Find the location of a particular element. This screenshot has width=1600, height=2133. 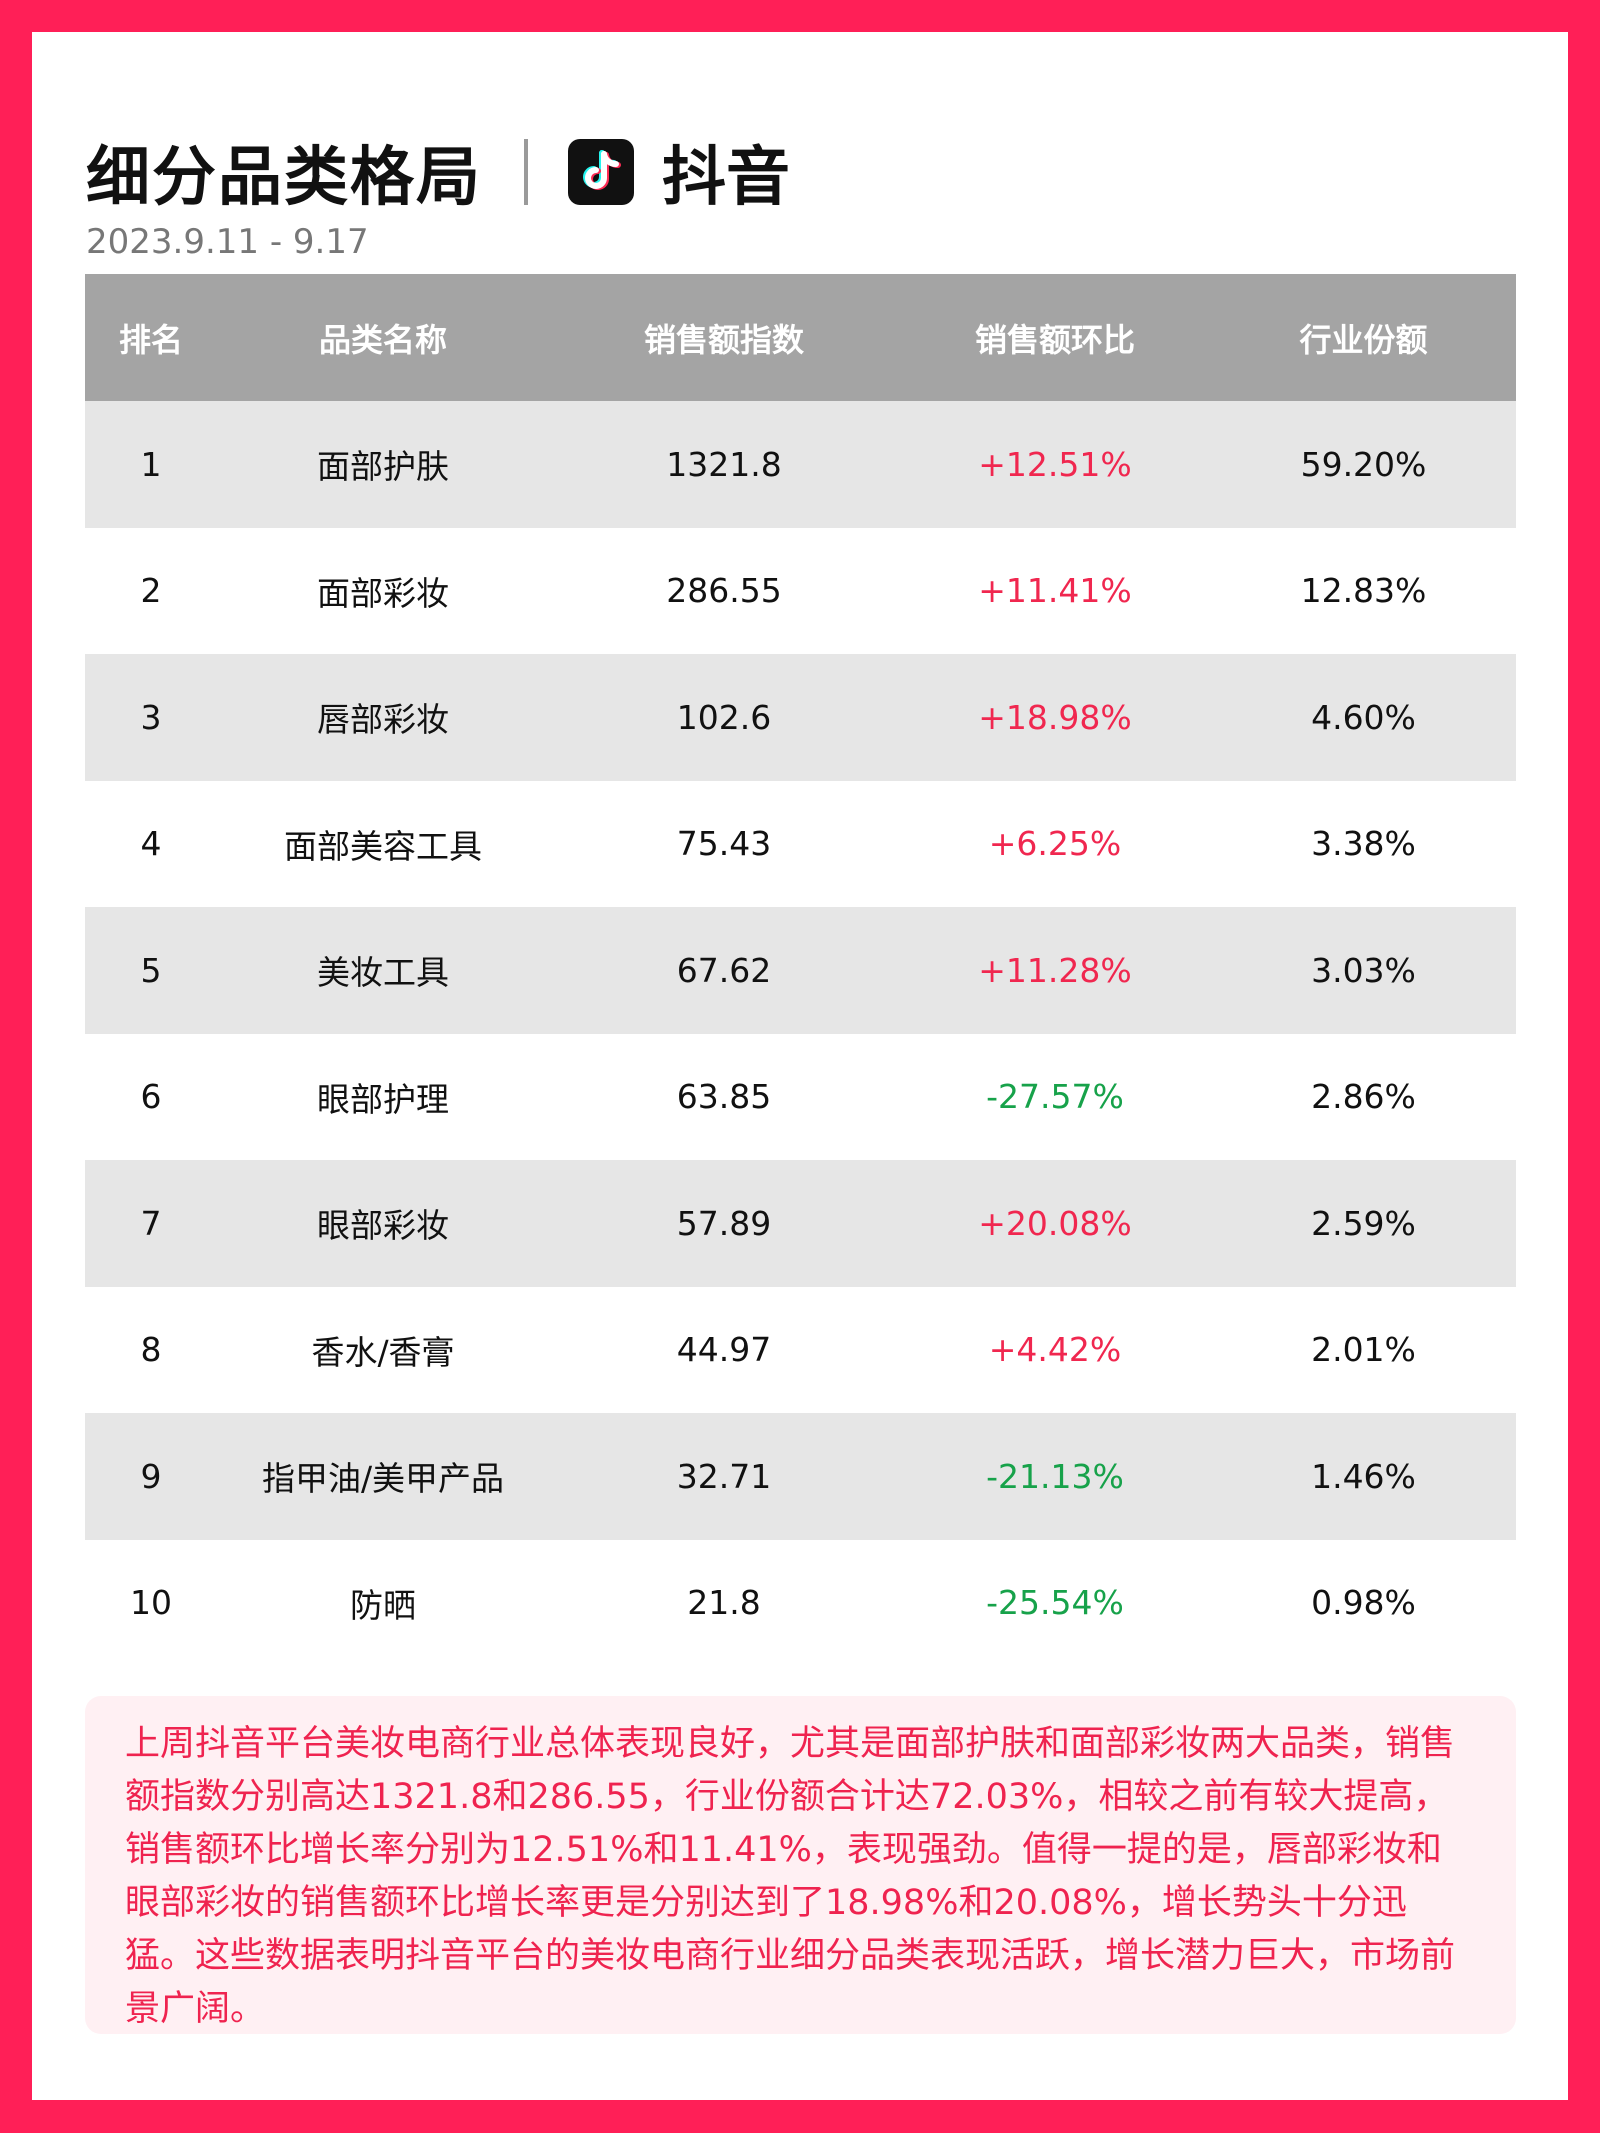

table-row: 6 眼部护理 63.85 -27.57% 2.86% is located at coordinates (800, 1096).